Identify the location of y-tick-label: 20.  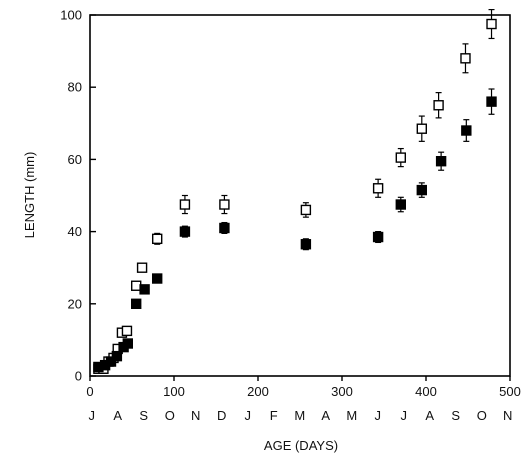
(75, 303).